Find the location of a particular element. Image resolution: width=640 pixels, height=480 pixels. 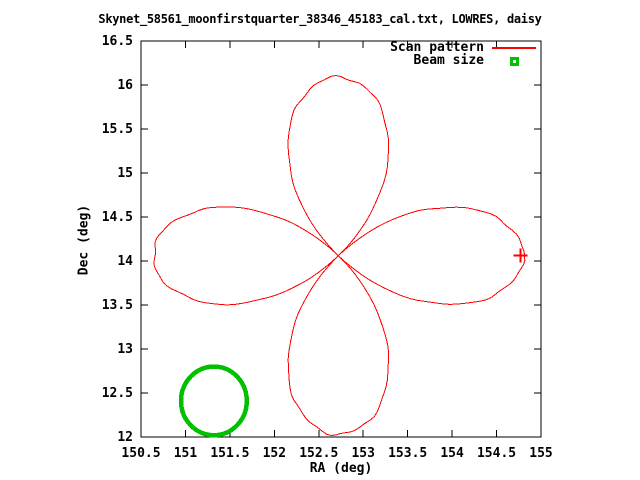

legend-item-scan-pattern: Scan pattern is located at coordinates (416, 47).